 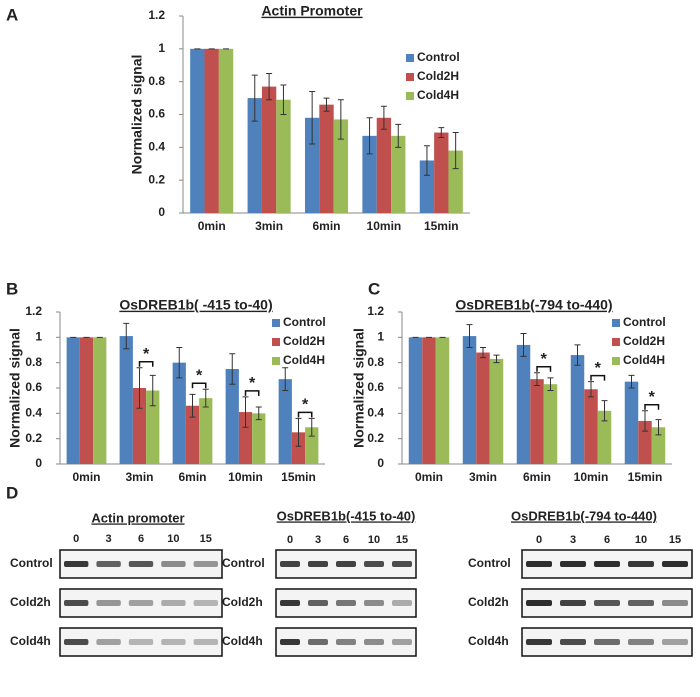 I want to click on lane-label: 10, so click(x=641, y=540).